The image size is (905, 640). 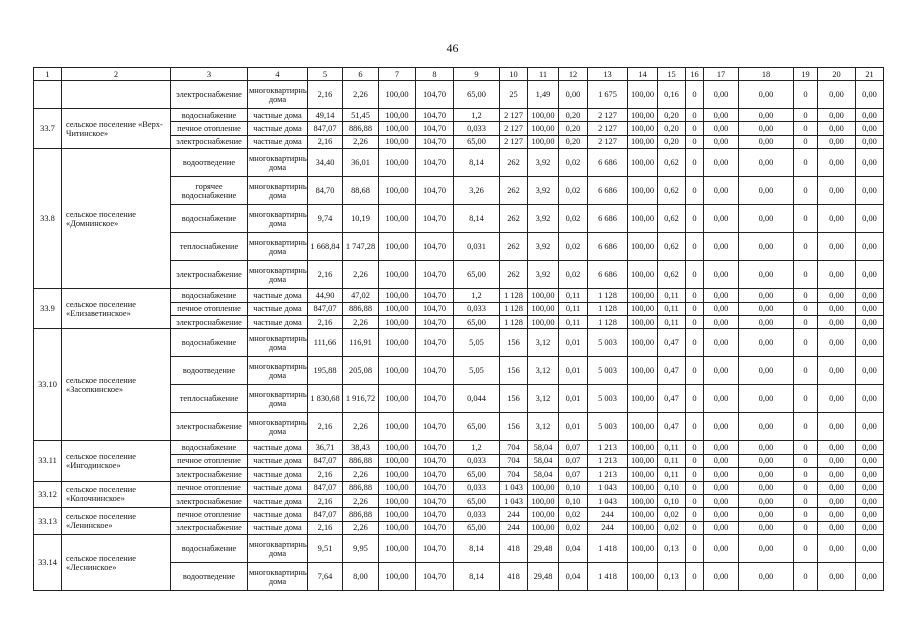 I want to click on value-cell: 1 747,28, so click(x=360, y=247).